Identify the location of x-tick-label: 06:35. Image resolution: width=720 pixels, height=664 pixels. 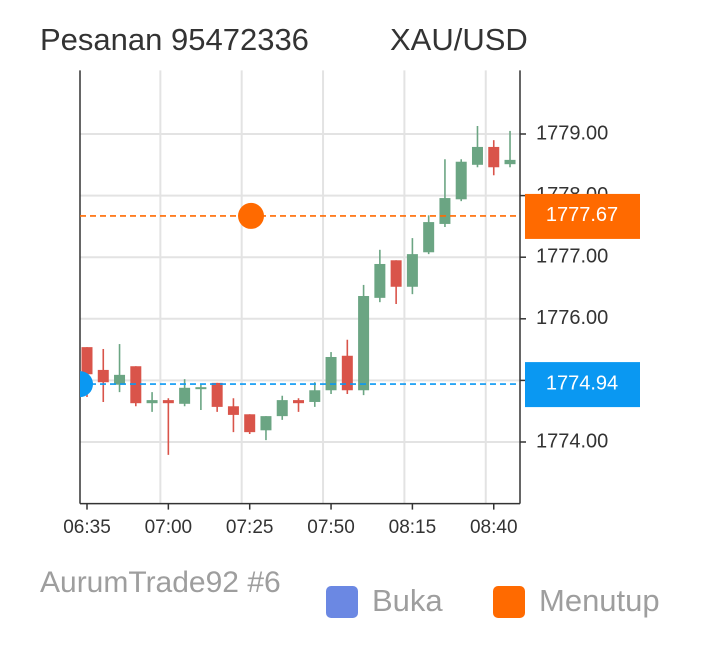
(87, 527).